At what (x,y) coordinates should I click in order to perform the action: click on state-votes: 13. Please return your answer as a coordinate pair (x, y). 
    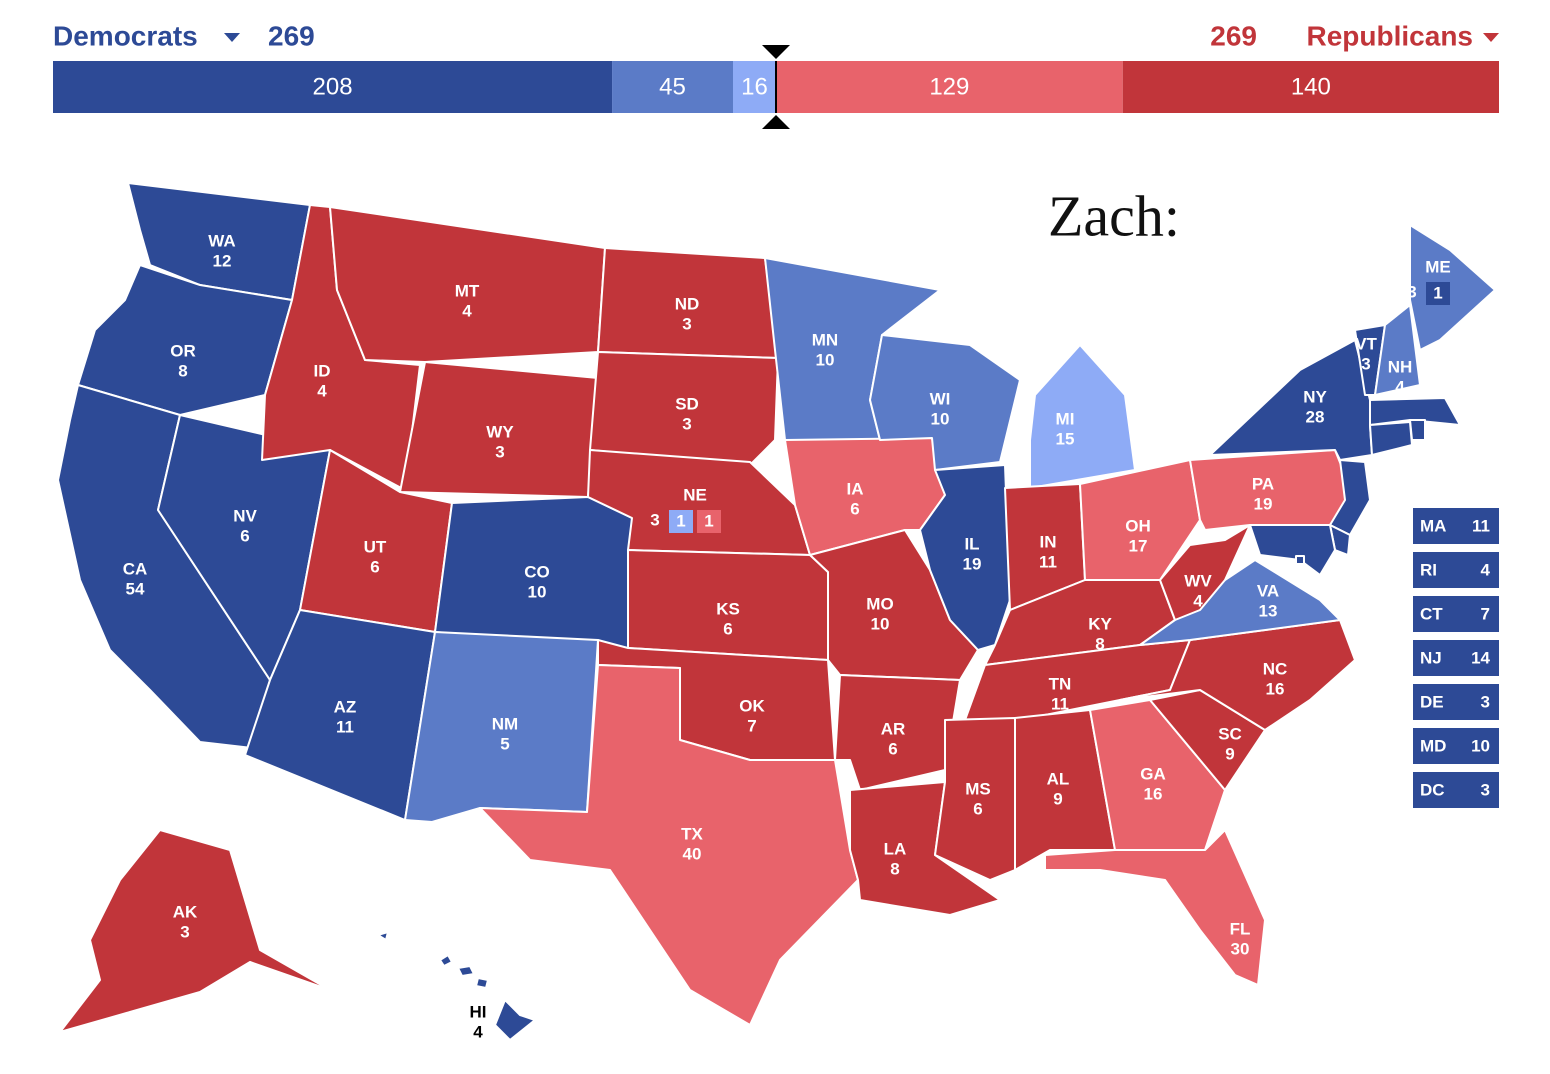
    Looking at the image, I should click on (1268, 610).